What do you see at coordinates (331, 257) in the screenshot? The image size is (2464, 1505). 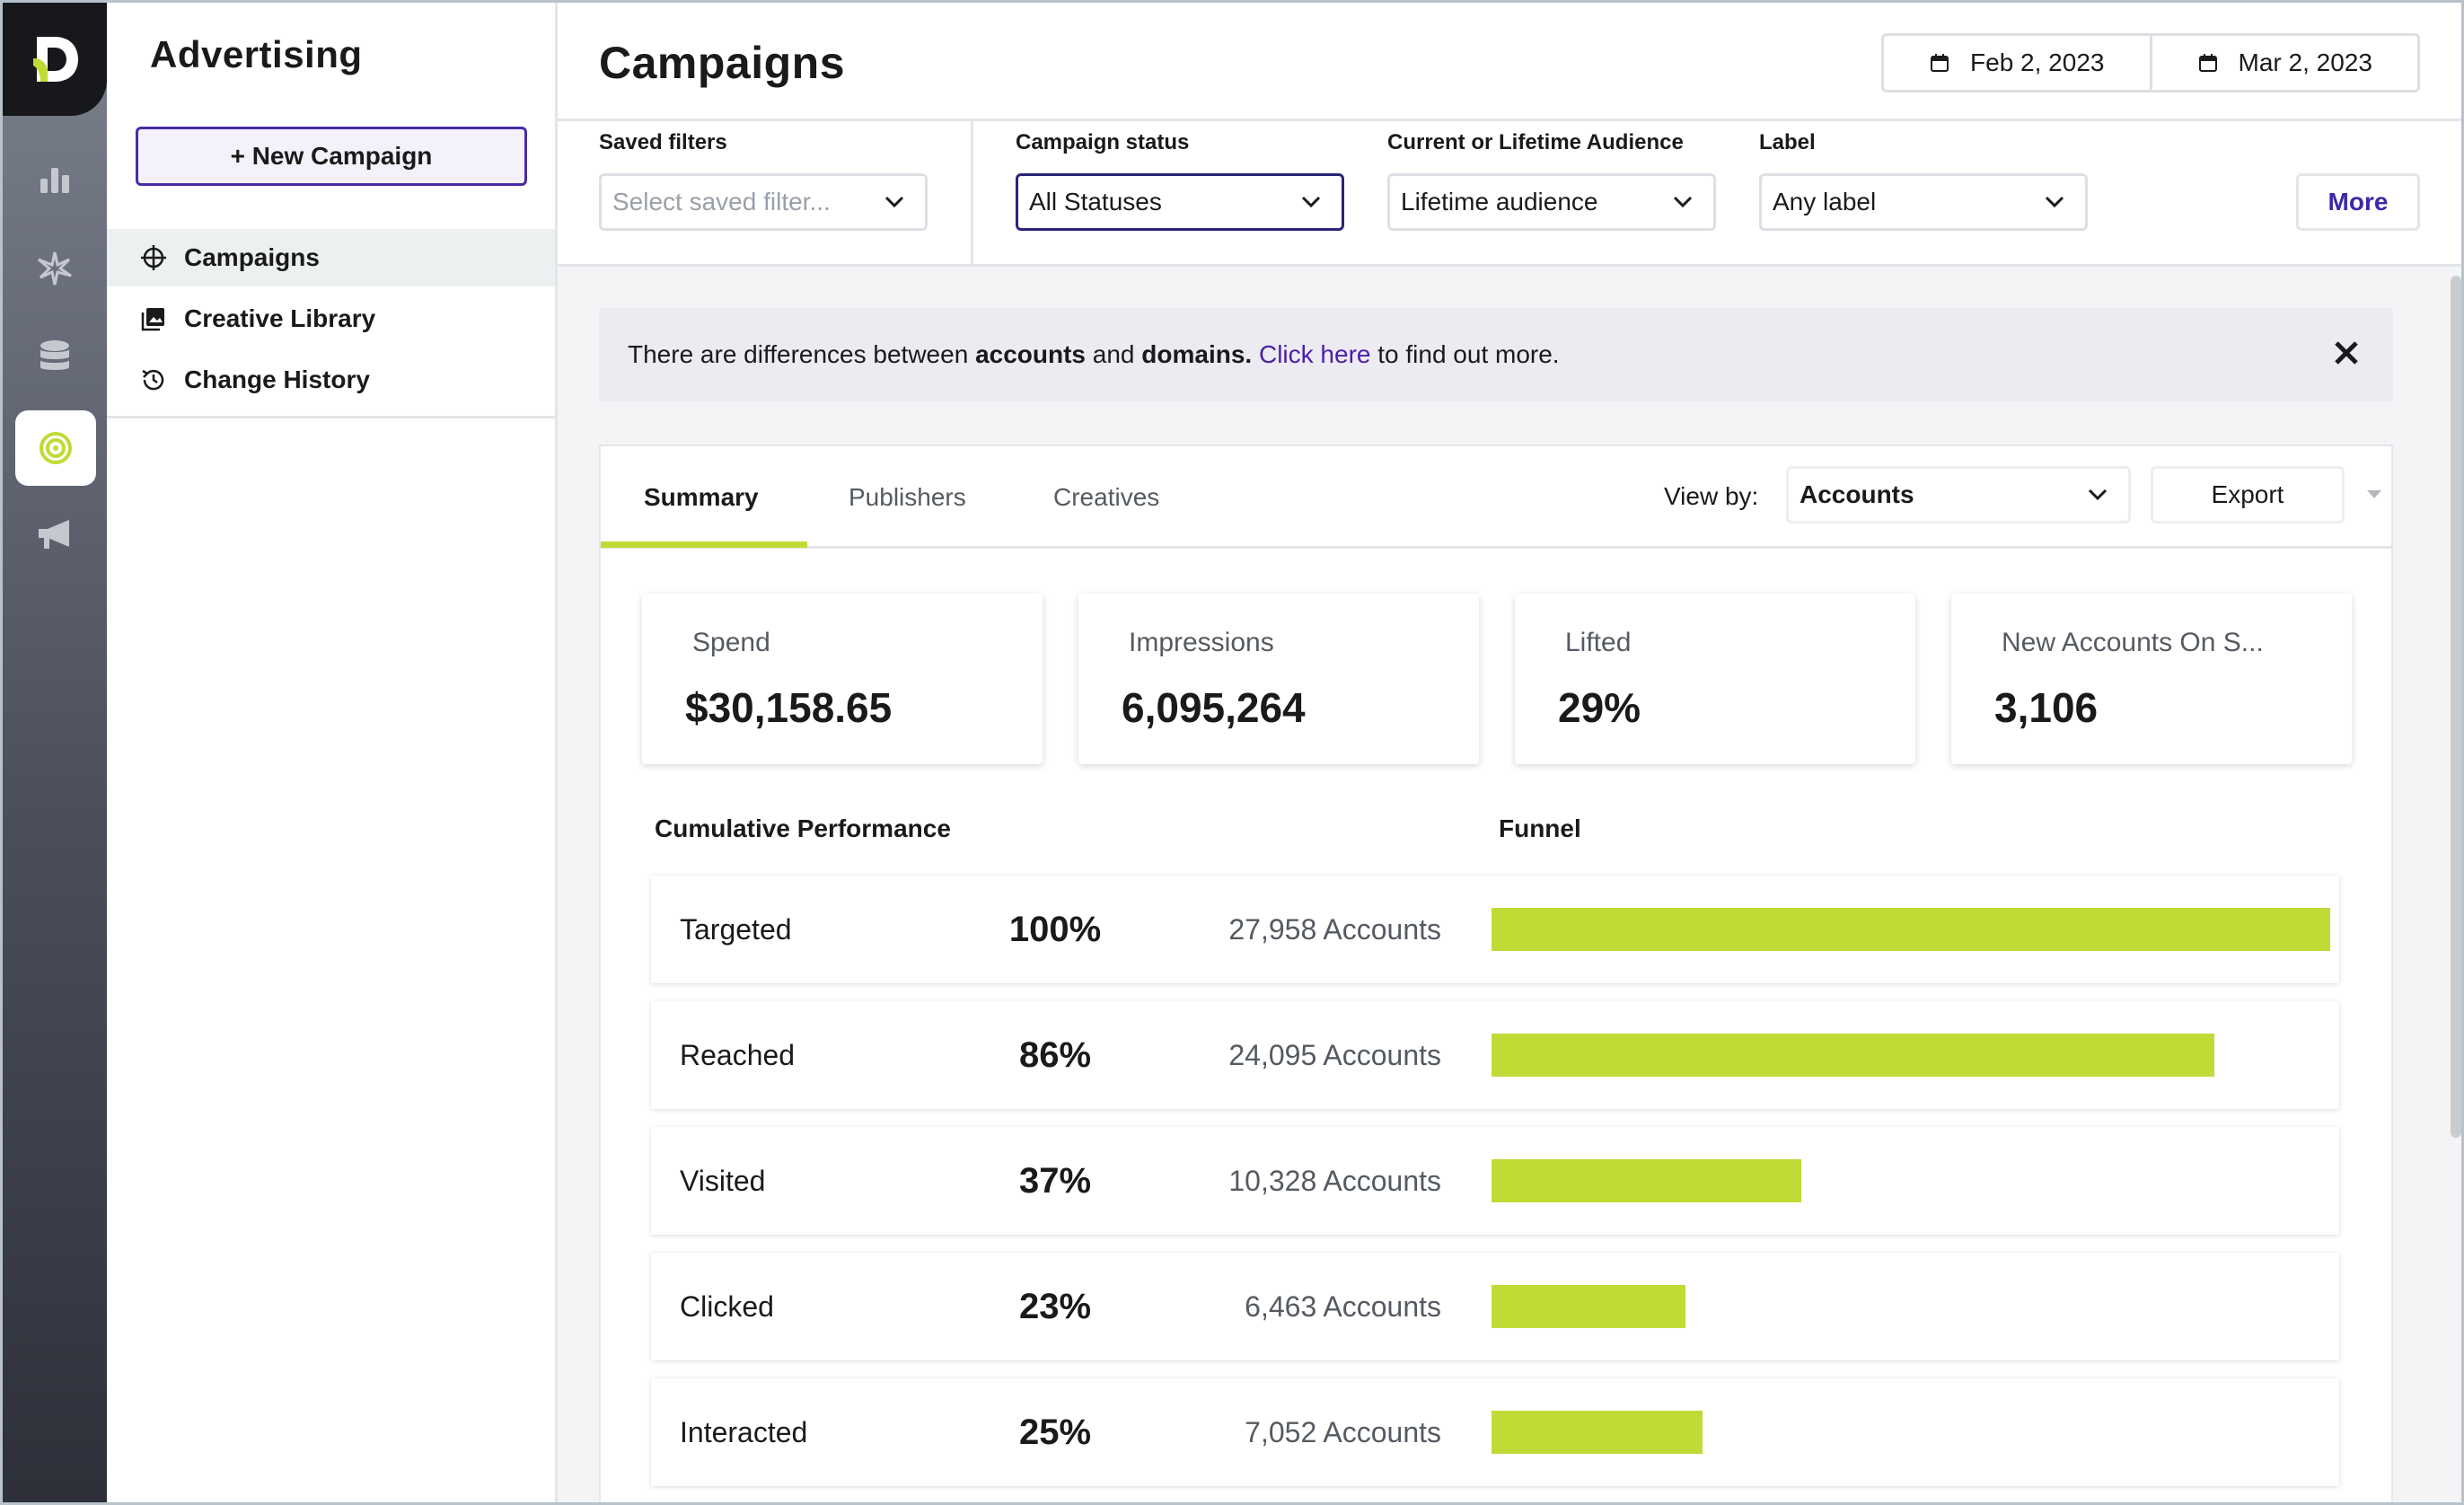 I see `sidebar-item-campaigns: Campaigns` at bounding box center [331, 257].